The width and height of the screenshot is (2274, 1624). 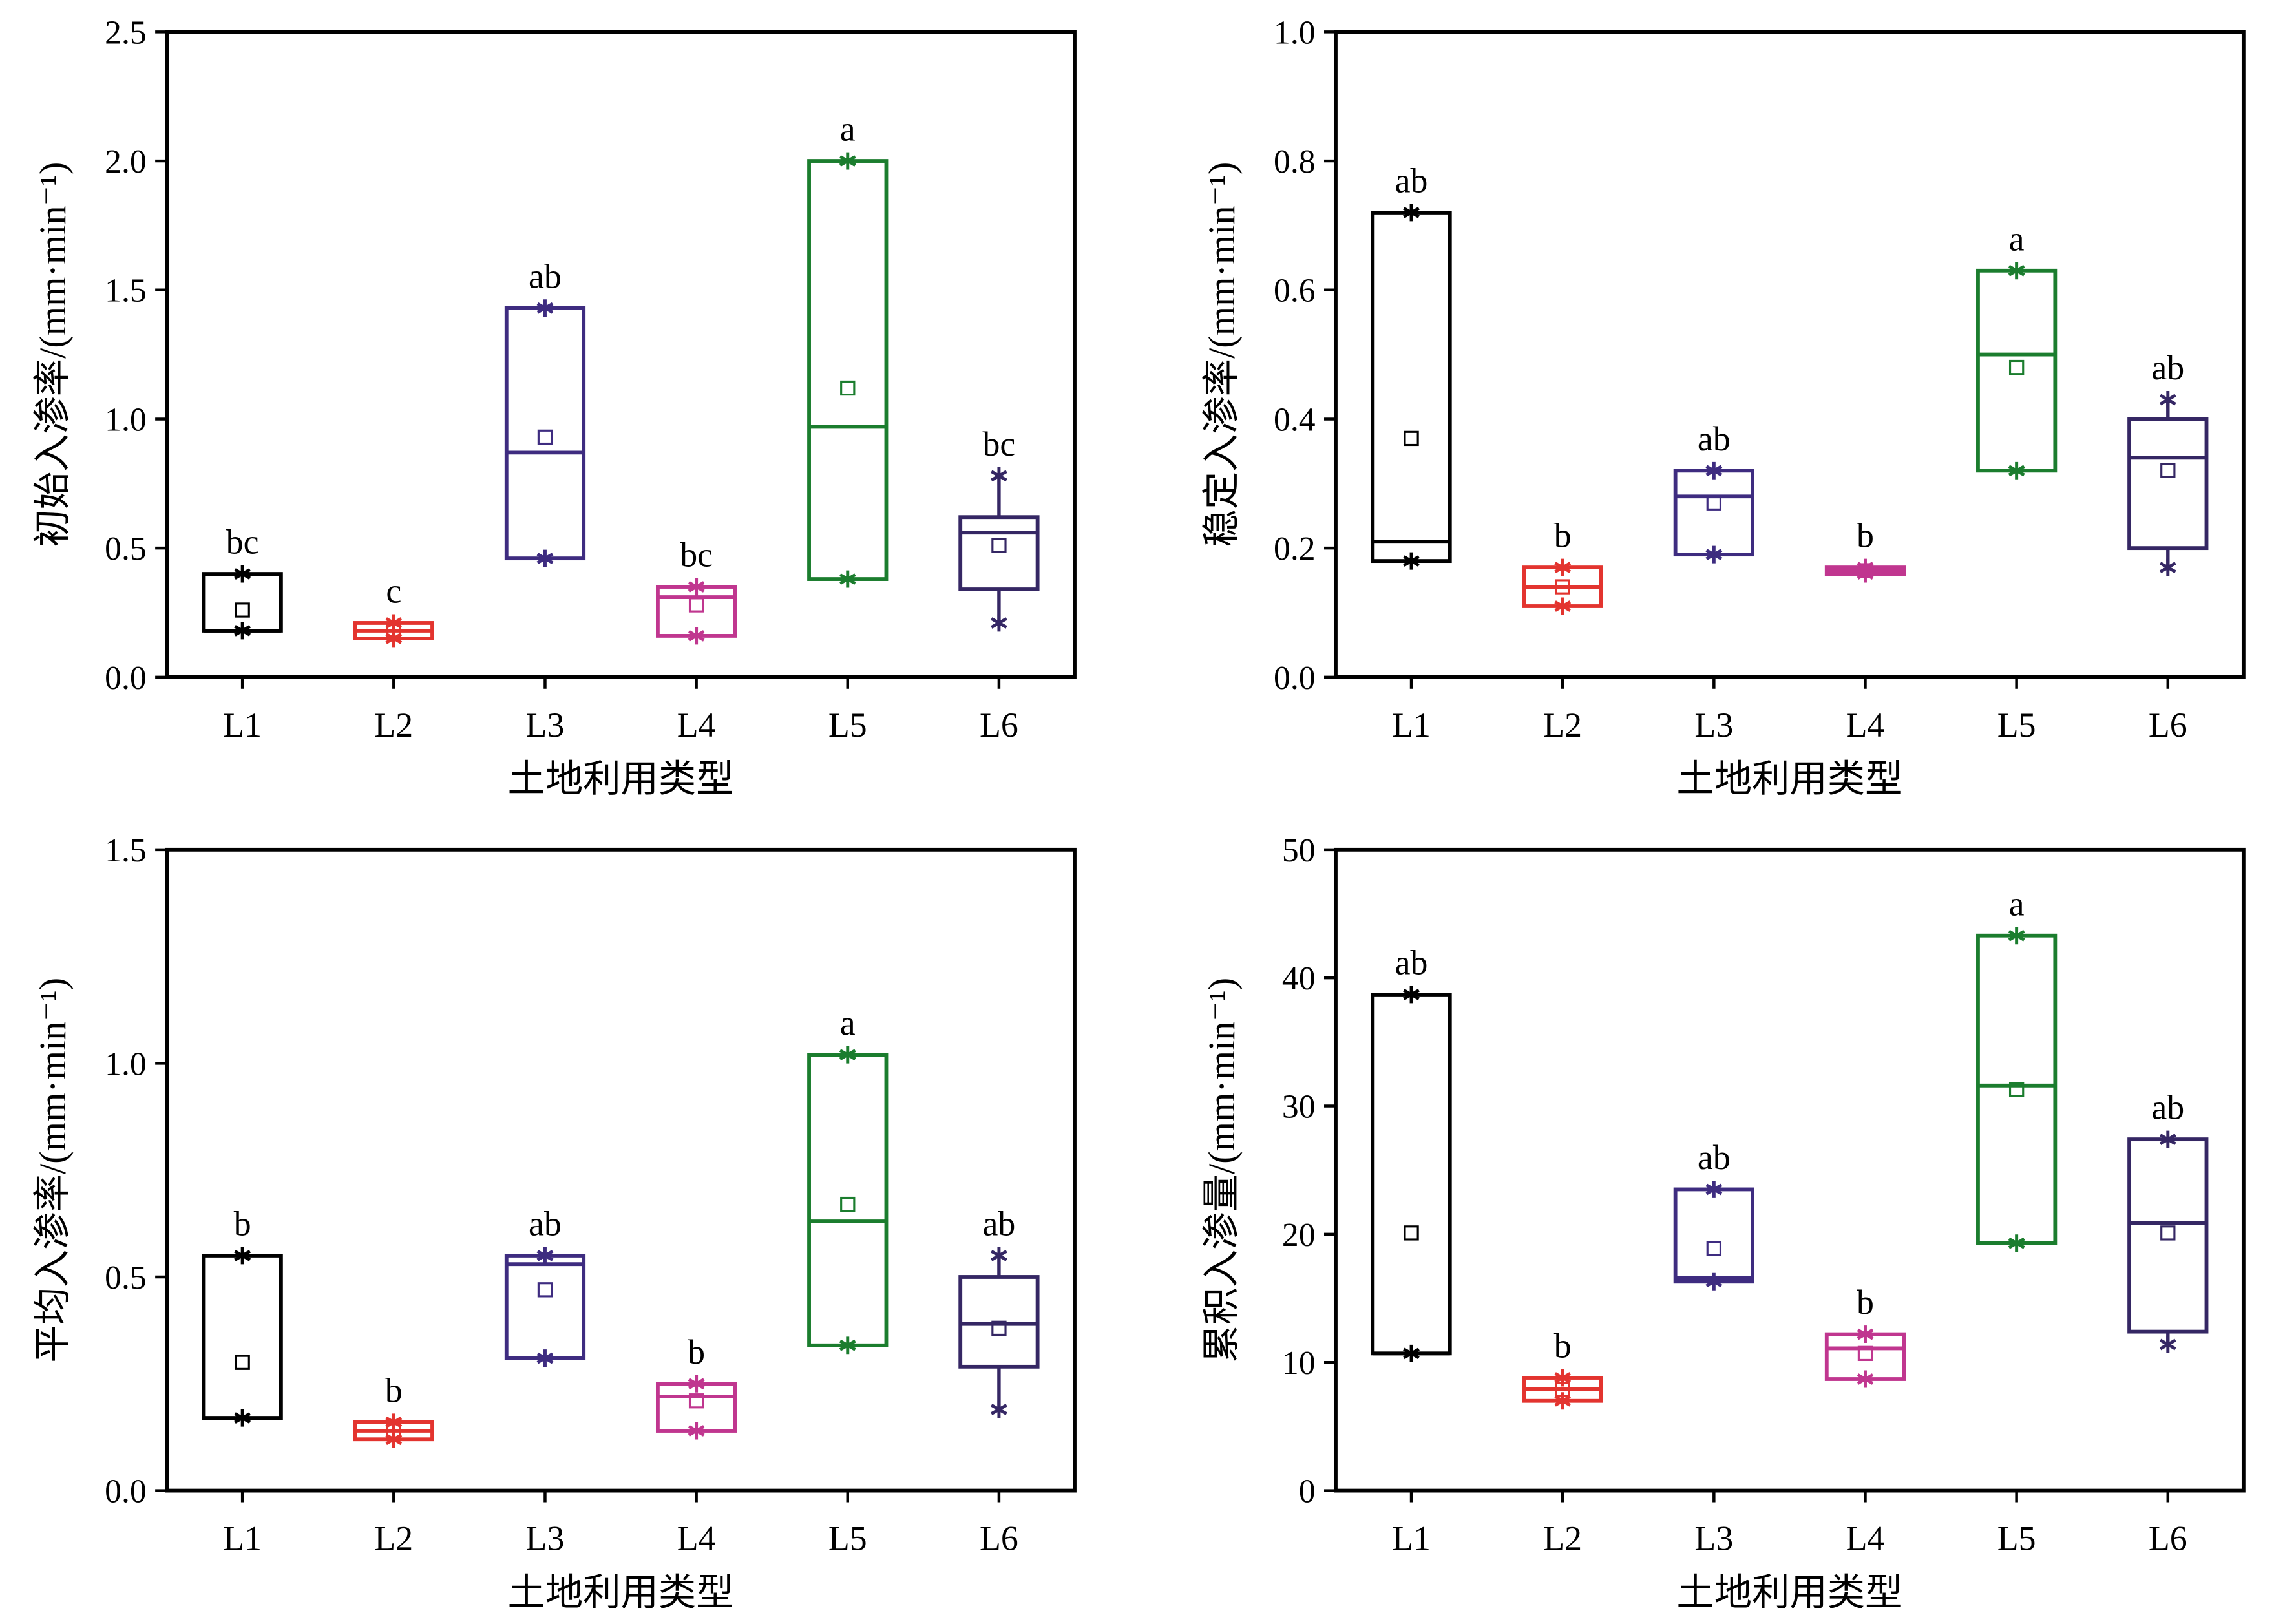 I want to click on box-l2: c, so click(x=394, y=610).